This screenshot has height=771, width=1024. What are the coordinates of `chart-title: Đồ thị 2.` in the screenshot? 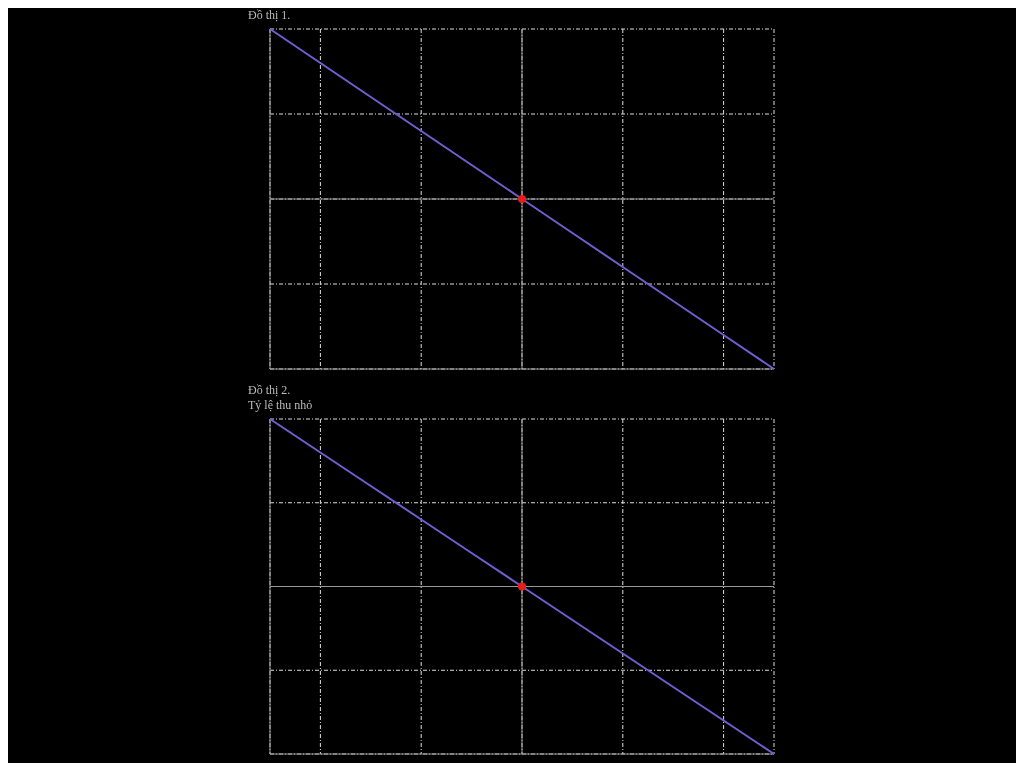 It's located at (270, 390).